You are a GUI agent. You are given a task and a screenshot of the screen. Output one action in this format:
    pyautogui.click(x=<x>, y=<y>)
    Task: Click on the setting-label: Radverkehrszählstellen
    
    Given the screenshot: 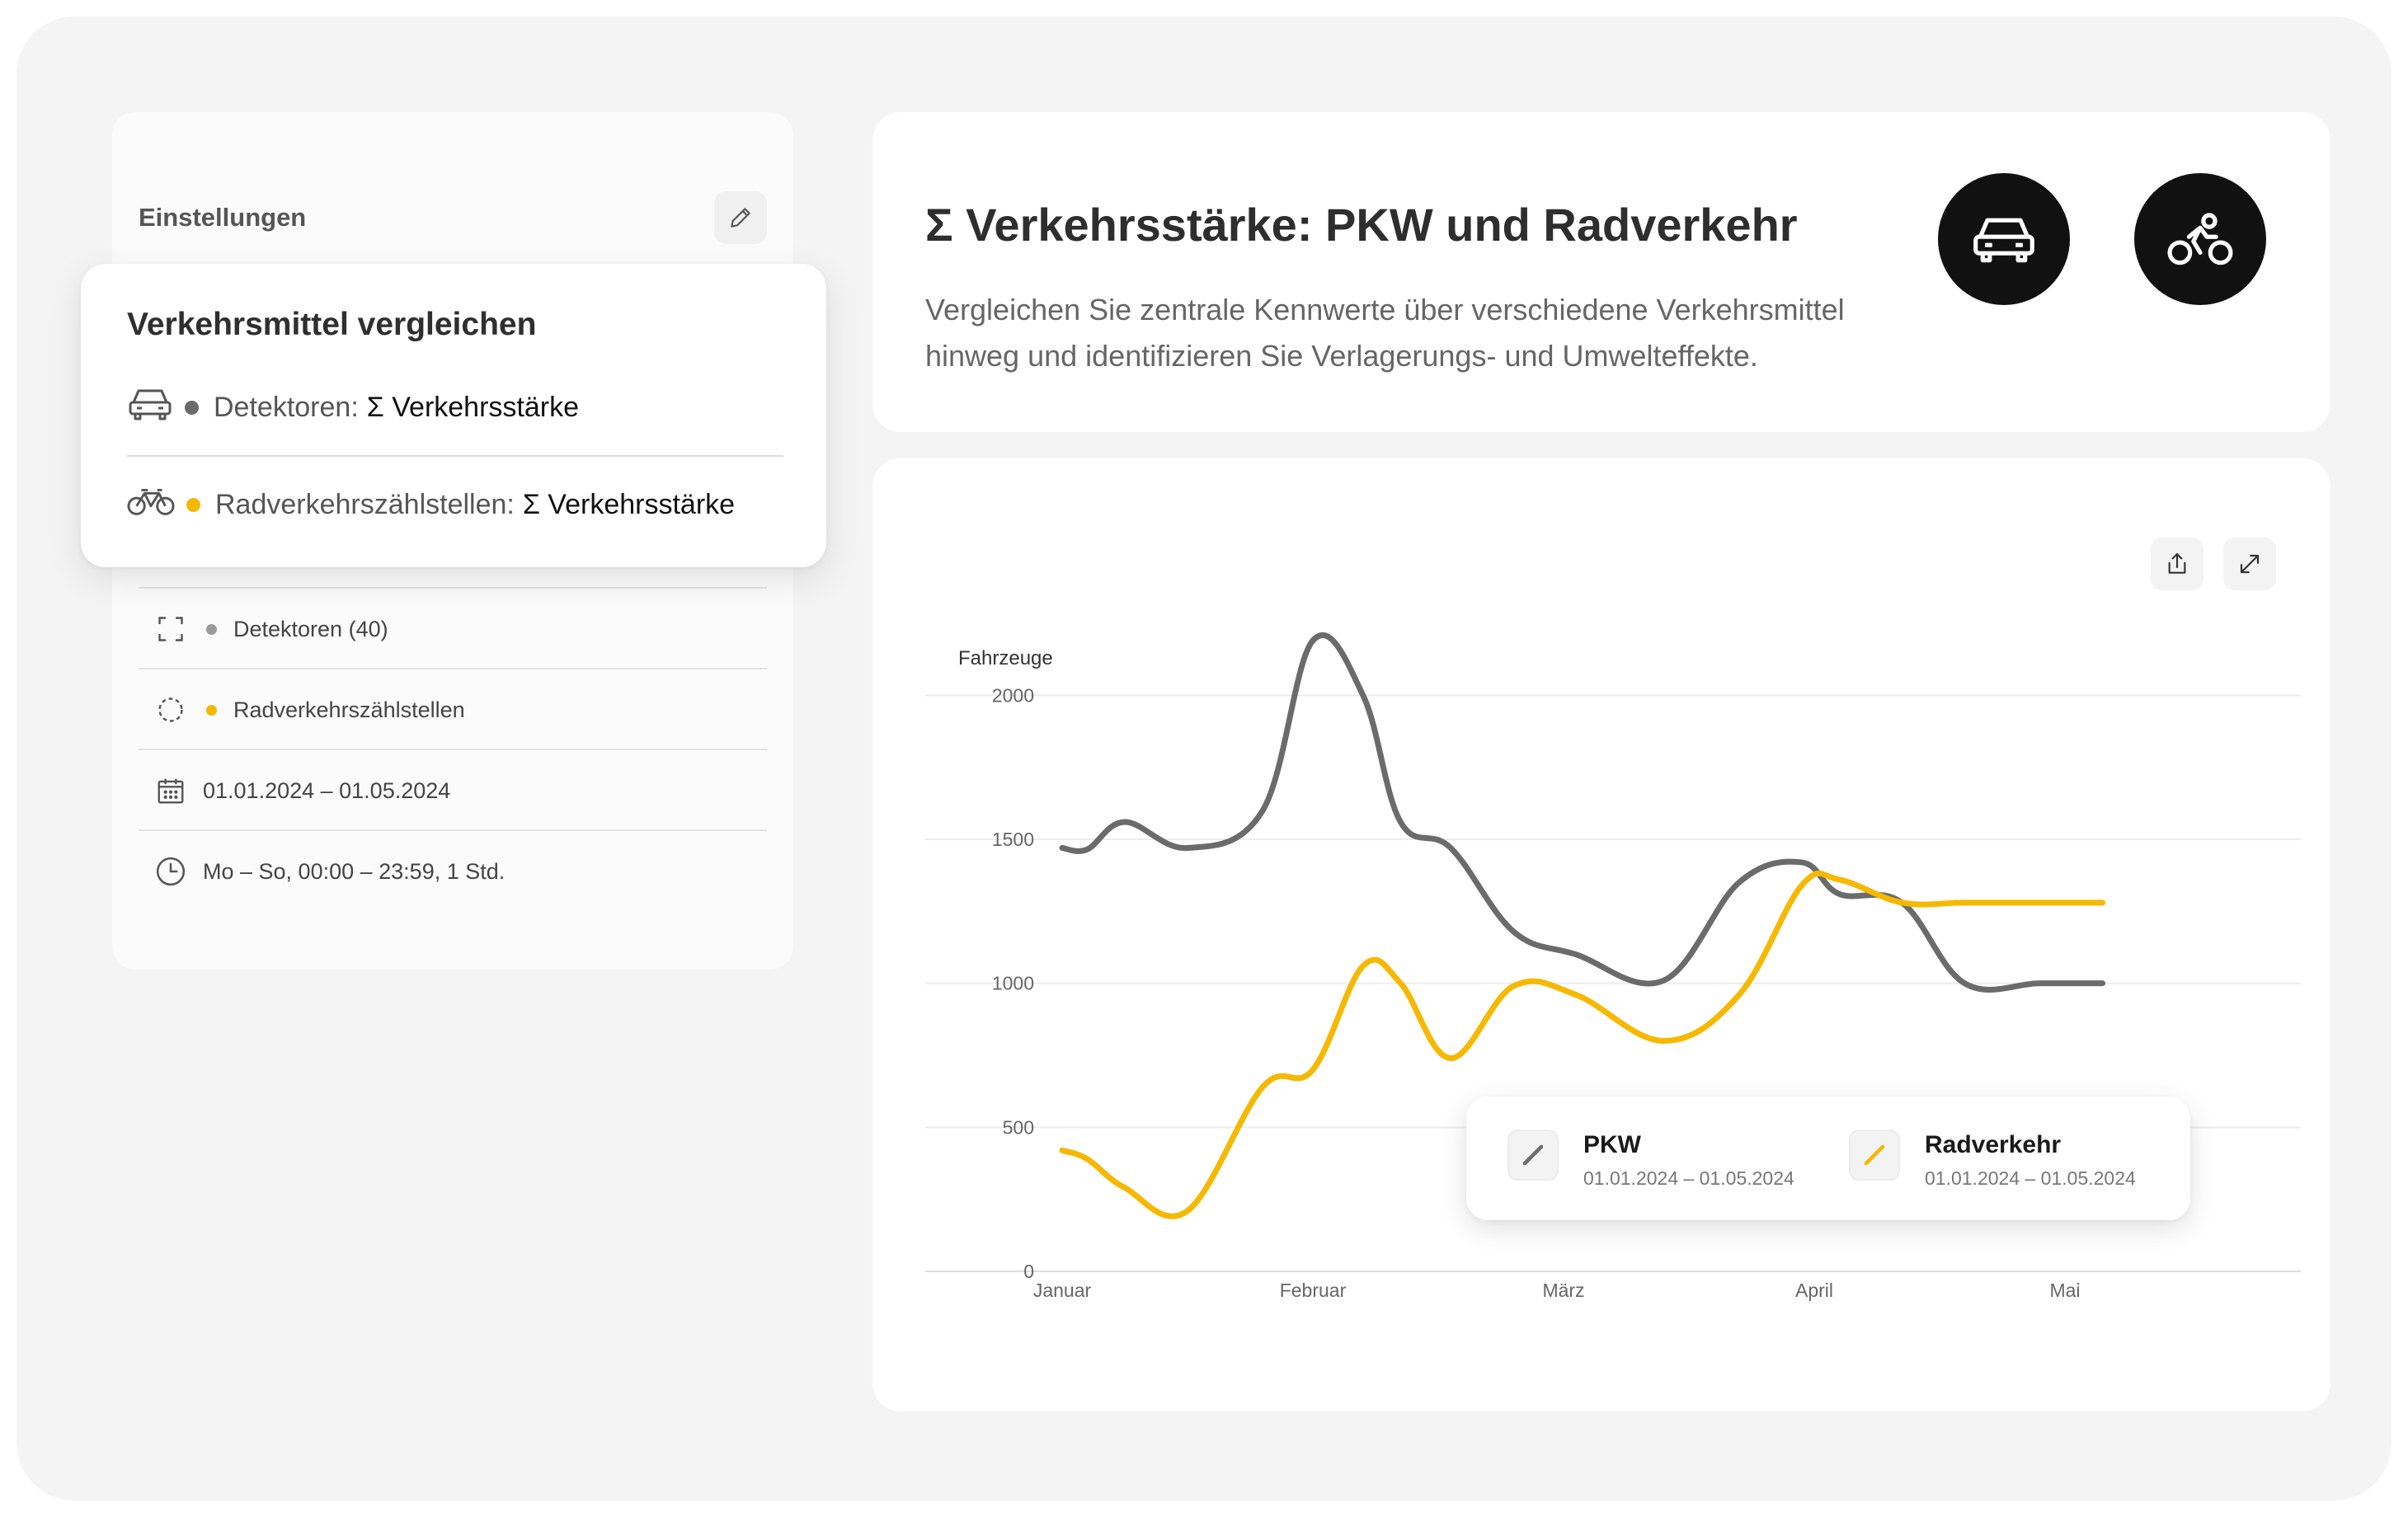 What is the action you would take?
    pyautogui.click(x=349, y=709)
    